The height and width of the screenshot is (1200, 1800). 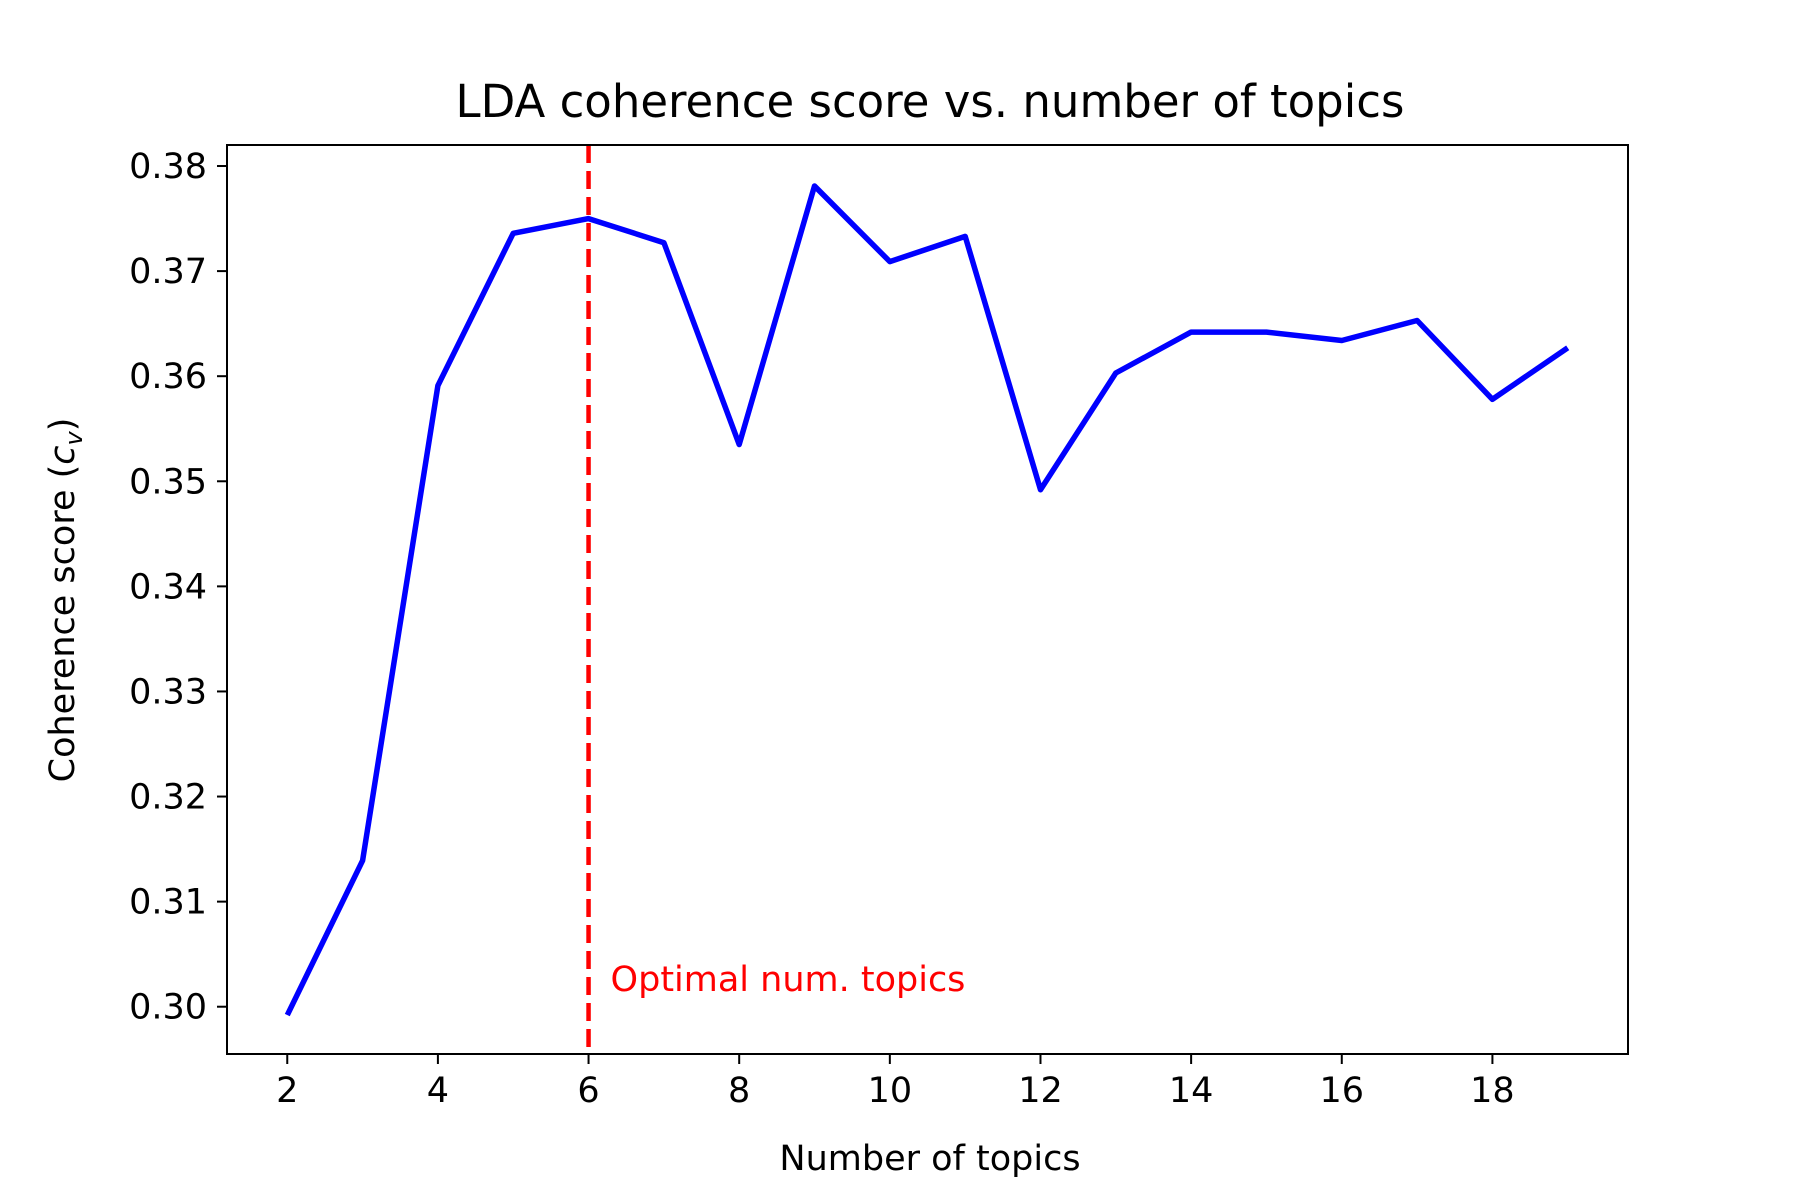 I want to click on x-tick-label: 10, so click(x=890, y=1091).